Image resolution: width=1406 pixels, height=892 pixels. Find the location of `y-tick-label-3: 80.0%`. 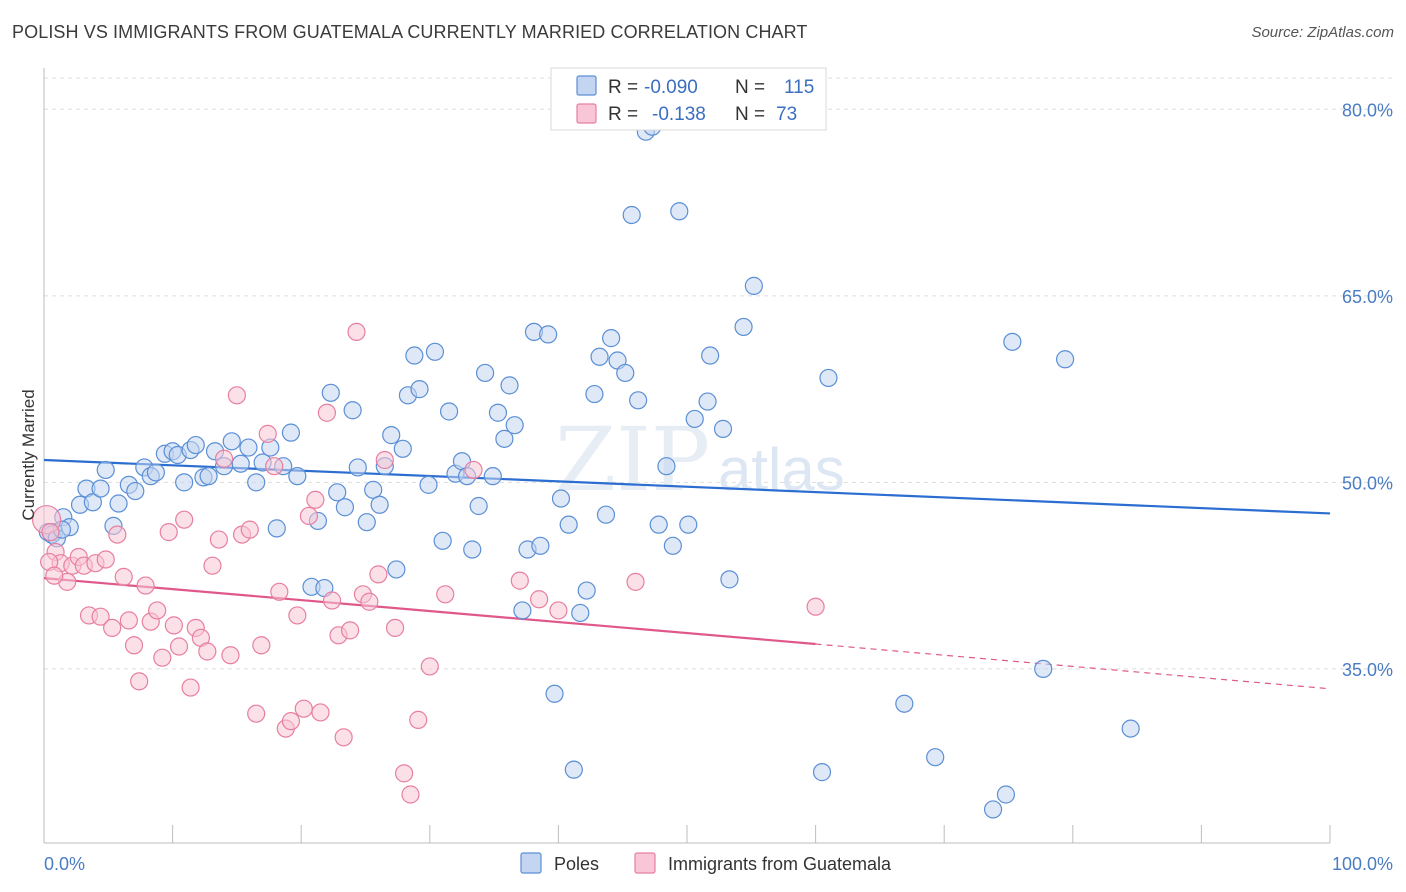

y-tick-label-3: 80.0% is located at coordinates (1367, 110).